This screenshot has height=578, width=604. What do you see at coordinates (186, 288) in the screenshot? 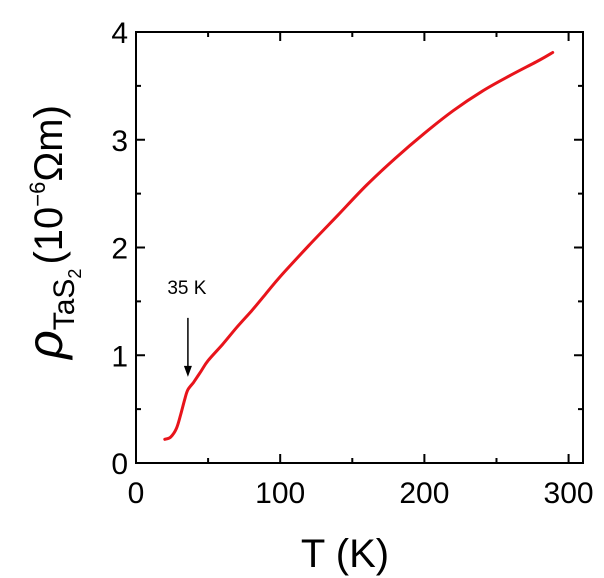
I see `annotation-label: 35 K` at bounding box center [186, 288].